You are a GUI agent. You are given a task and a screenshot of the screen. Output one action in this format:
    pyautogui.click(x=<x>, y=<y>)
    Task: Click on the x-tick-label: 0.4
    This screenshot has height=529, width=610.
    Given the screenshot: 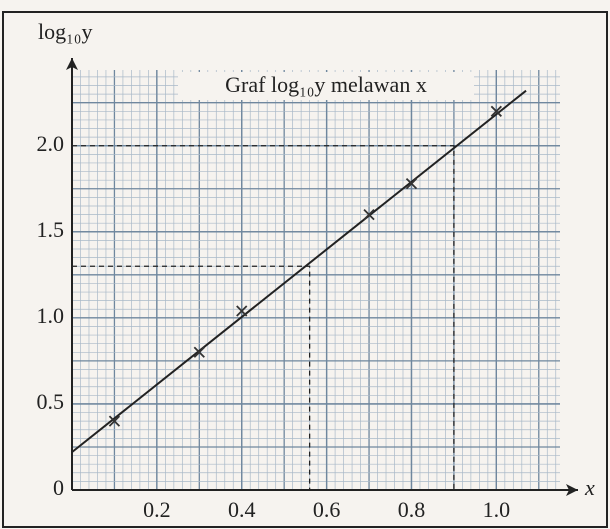 What is the action you would take?
    pyautogui.click(x=242, y=509)
    